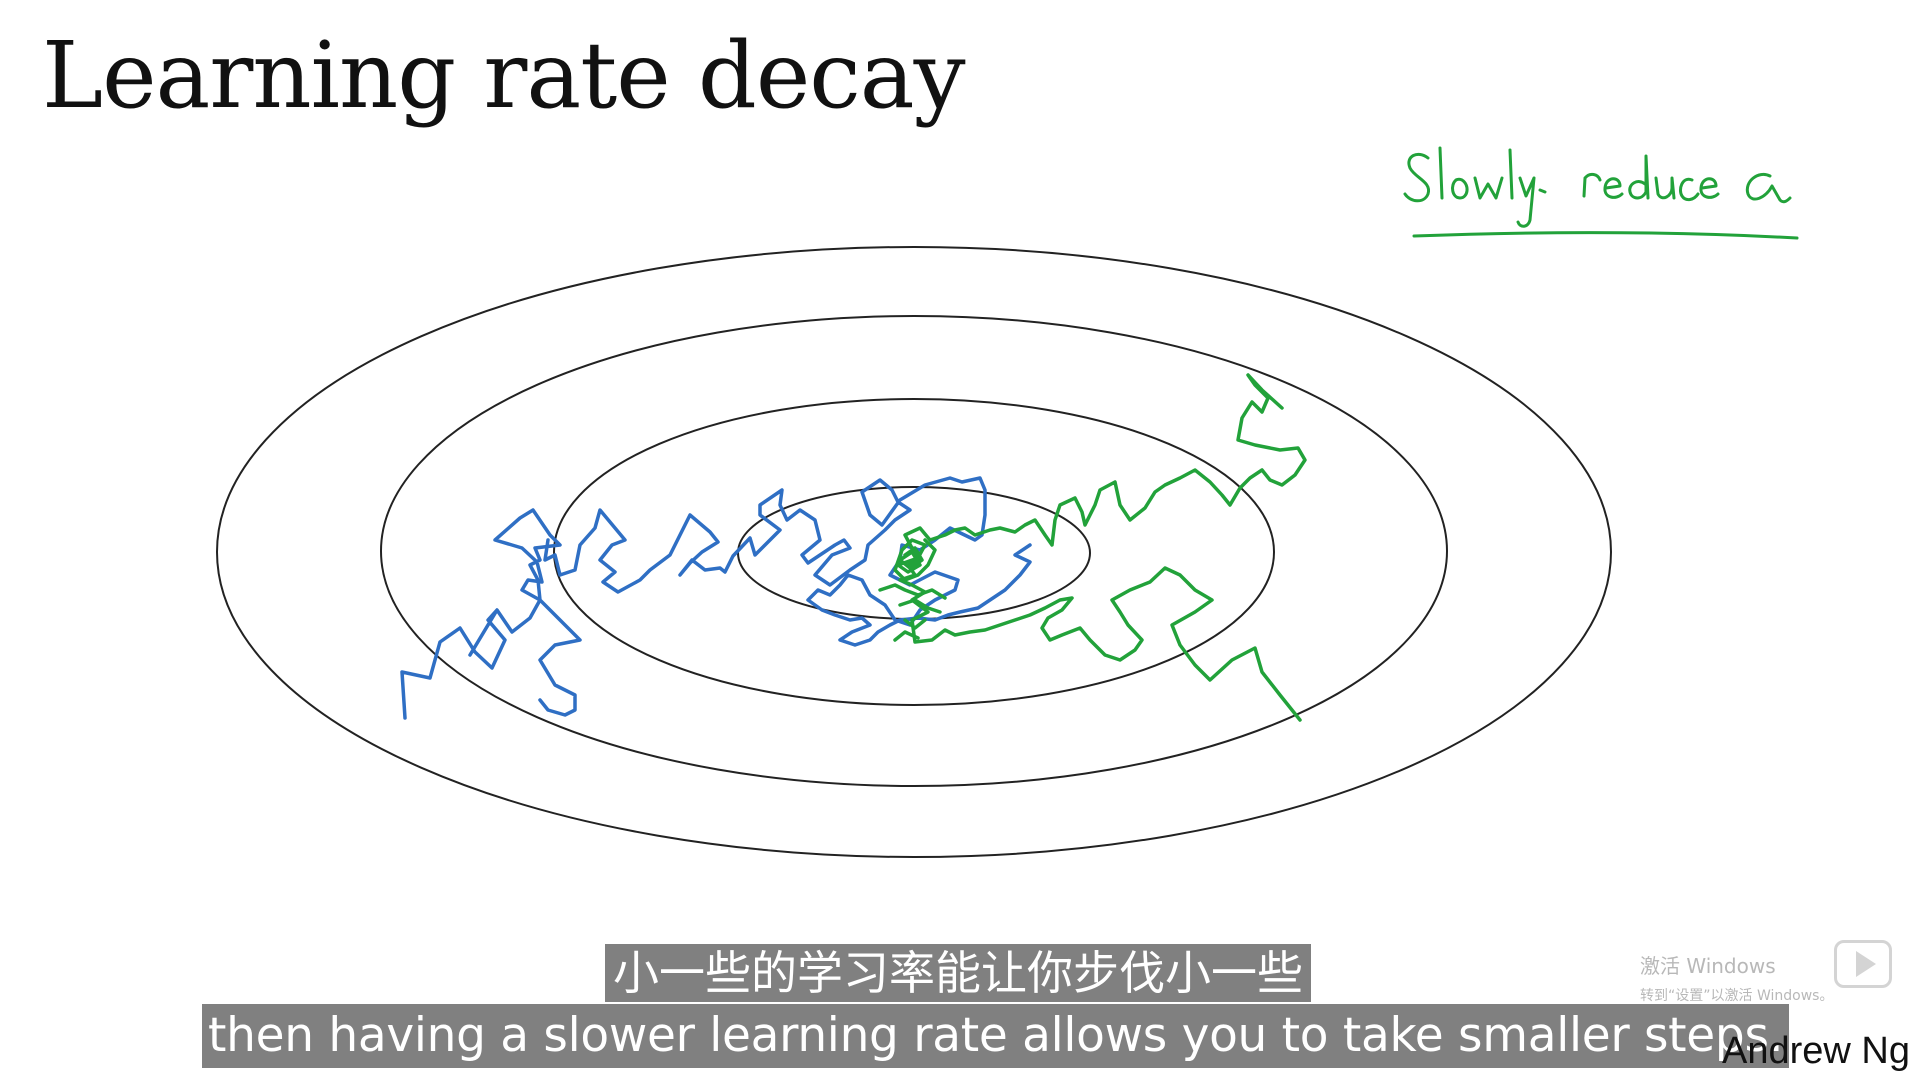  What do you see at coordinates (1816, 1051) in the screenshot?
I see `author-name: Andrew Ng` at bounding box center [1816, 1051].